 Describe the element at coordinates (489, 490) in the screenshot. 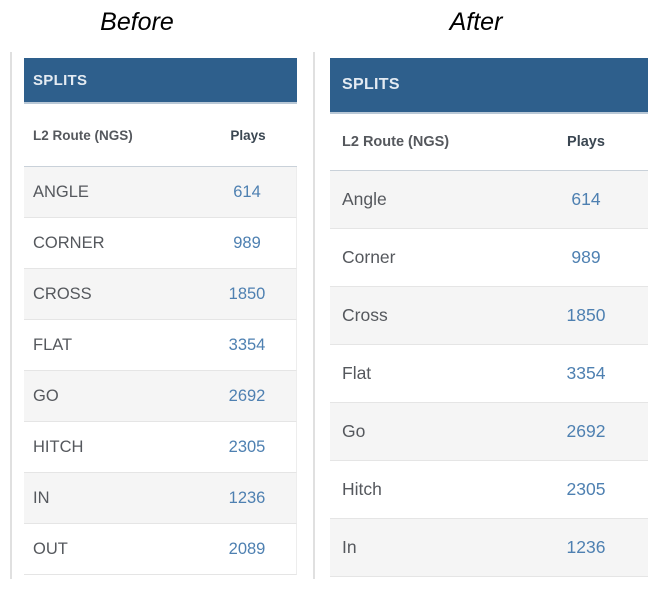

I see `table-row: Hitch 2305` at that location.